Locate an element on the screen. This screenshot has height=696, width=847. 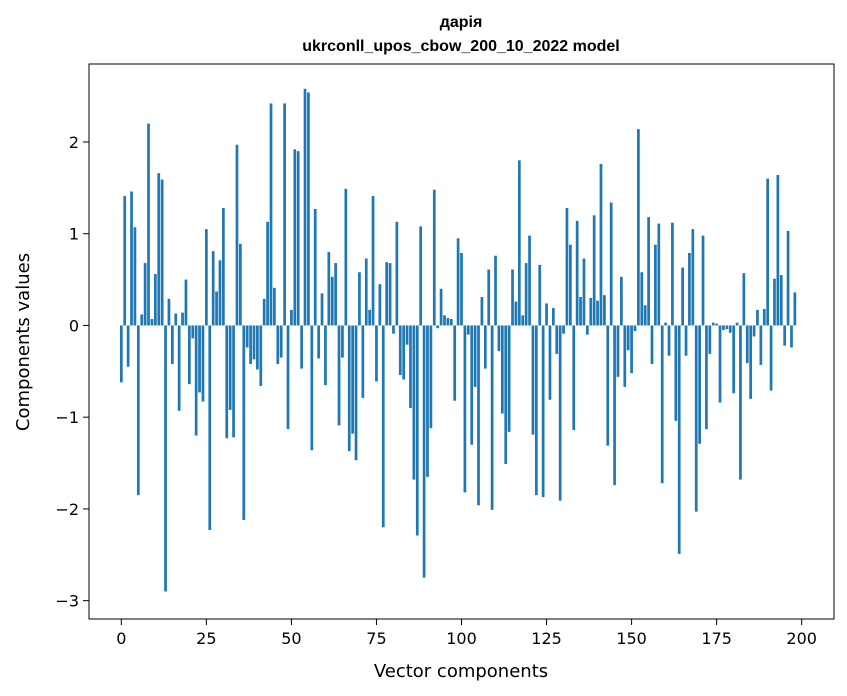
y-tick-label-3: 0 is located at coordinates (74, 325).